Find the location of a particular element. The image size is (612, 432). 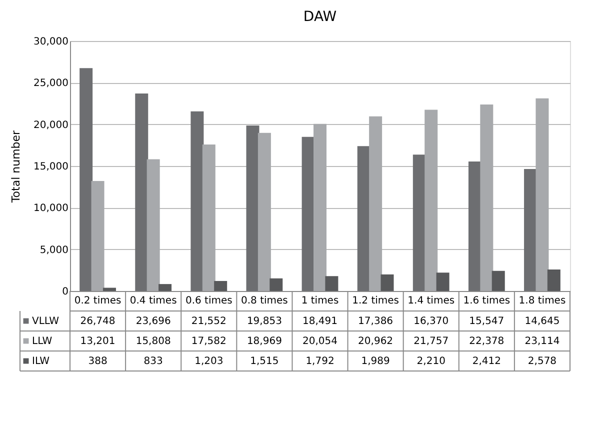

data-label: 21,552 is located at coordinates (208, 321).